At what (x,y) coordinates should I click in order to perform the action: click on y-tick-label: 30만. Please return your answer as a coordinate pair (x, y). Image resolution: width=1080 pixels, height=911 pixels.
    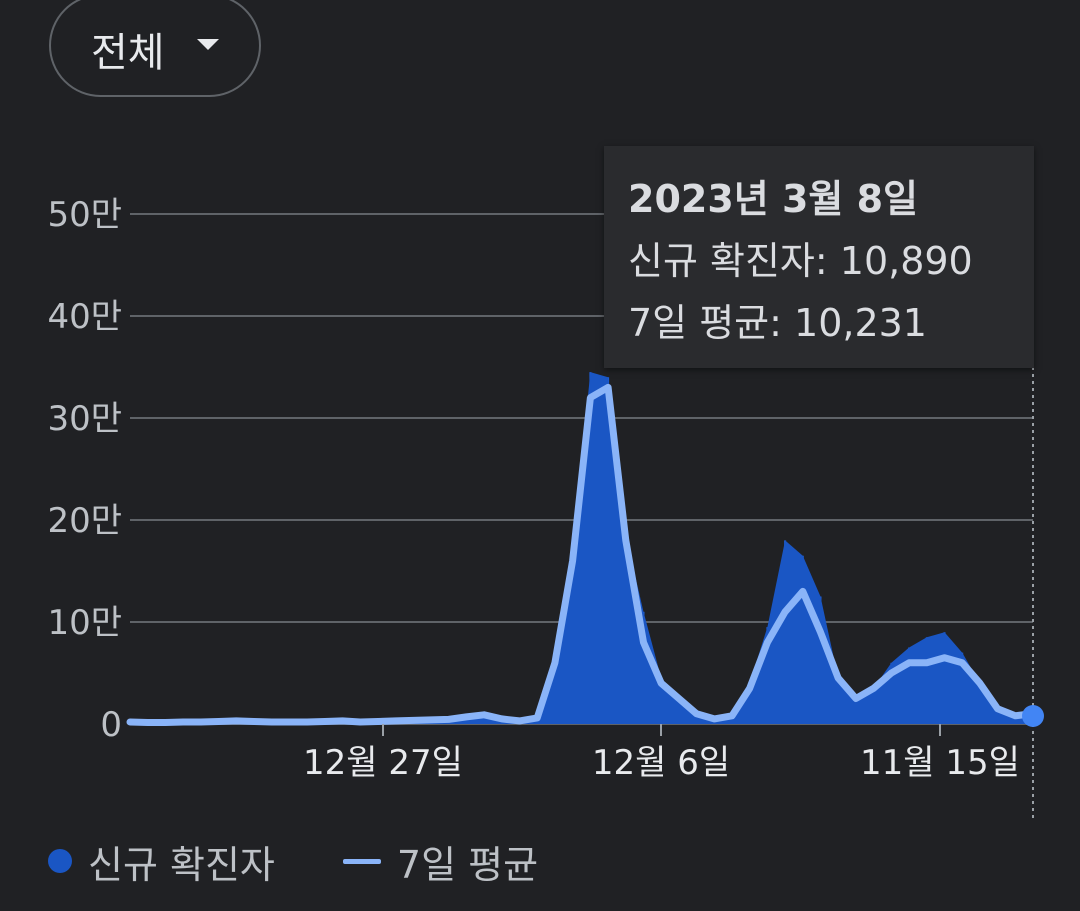
    Looking at the image, I should click on (84, 419).